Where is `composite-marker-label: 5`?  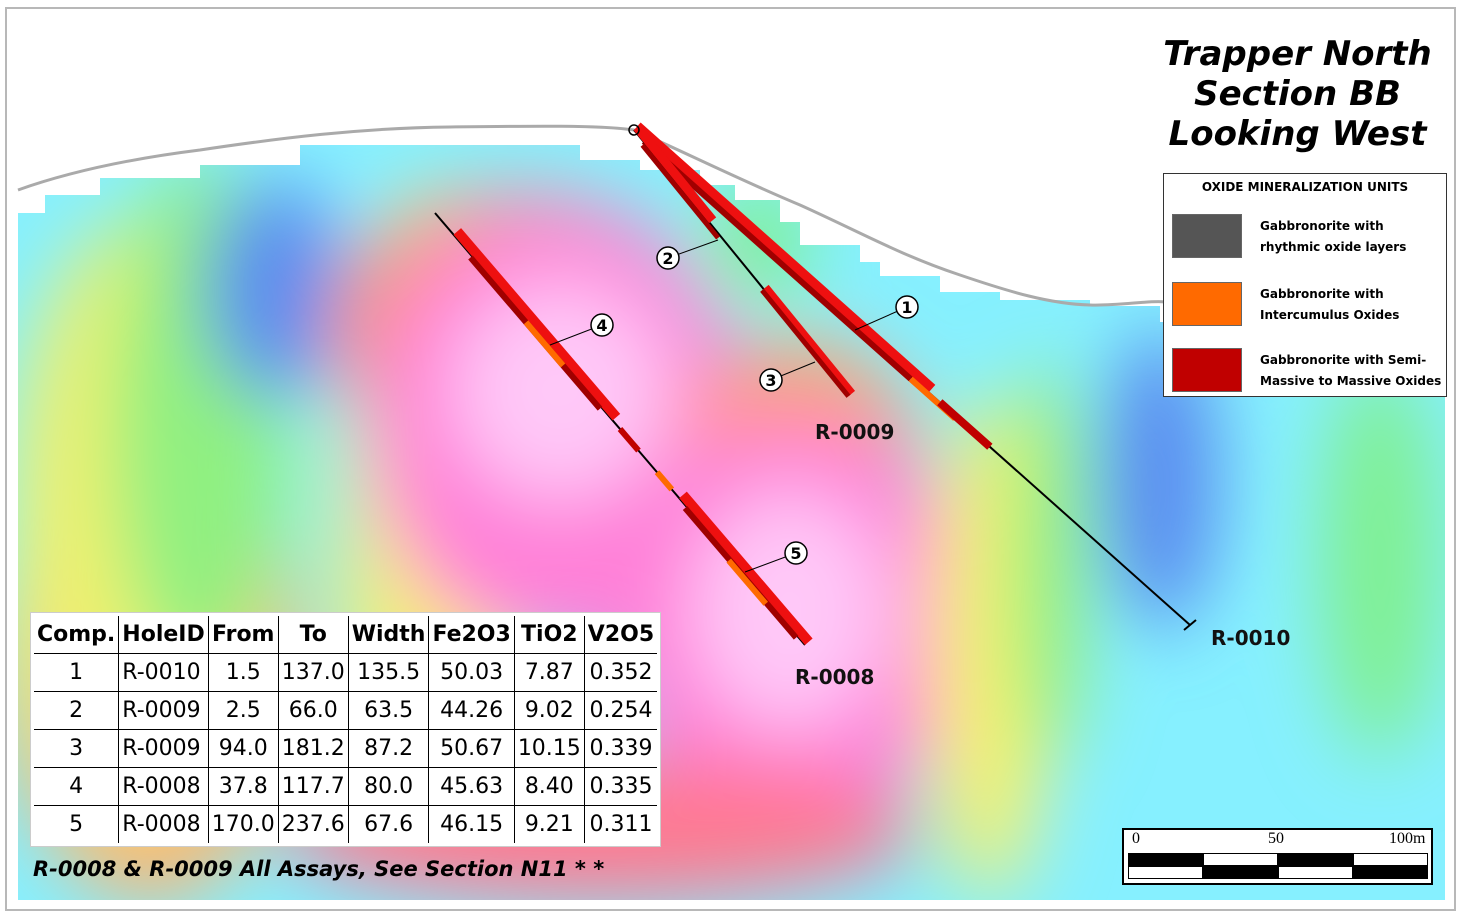 composite-marker-label: 5 is located at coordinates (795, 553).